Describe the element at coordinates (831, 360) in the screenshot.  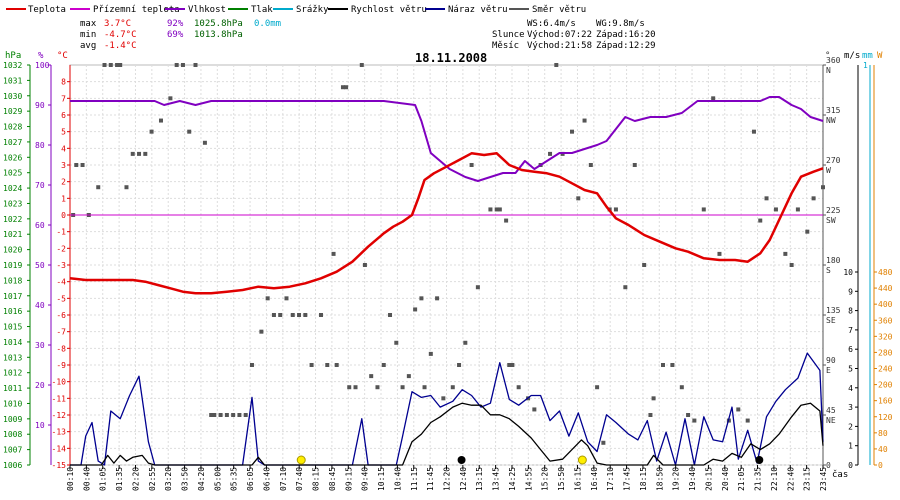
I see `direction-tick-label: 90` at that location.